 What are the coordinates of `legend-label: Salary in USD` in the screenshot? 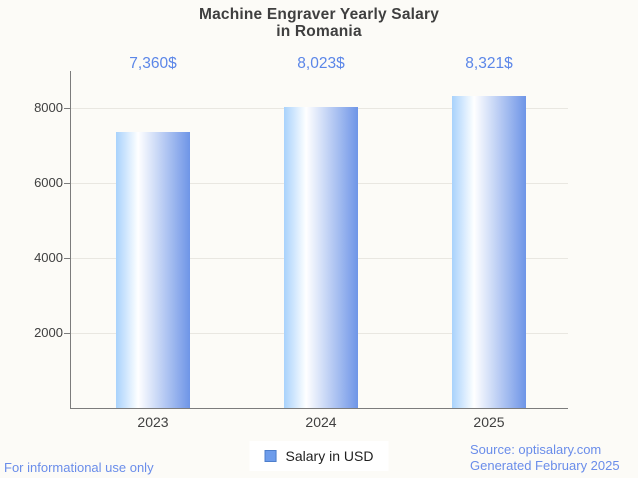 It's located at (329, 456).